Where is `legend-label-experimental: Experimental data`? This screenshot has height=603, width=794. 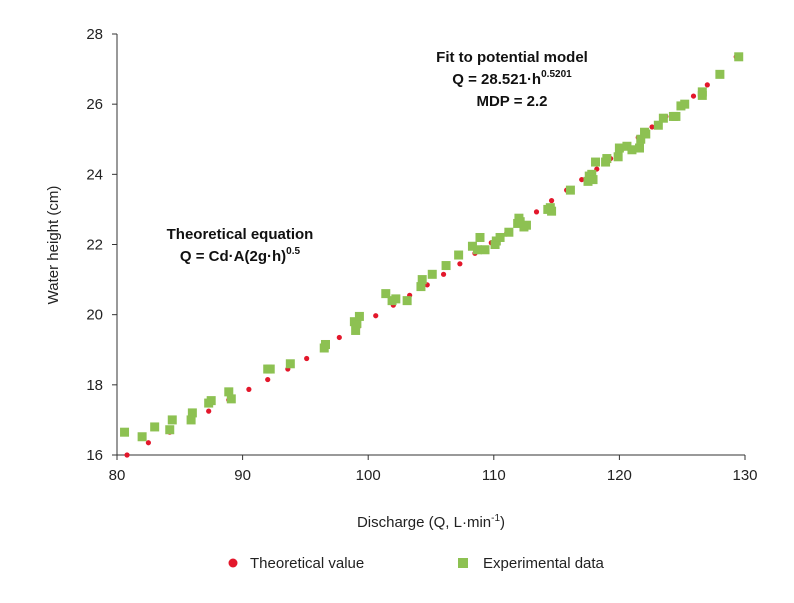
legend-label-experimental: Experimental data is located at coordinates (544, 563).